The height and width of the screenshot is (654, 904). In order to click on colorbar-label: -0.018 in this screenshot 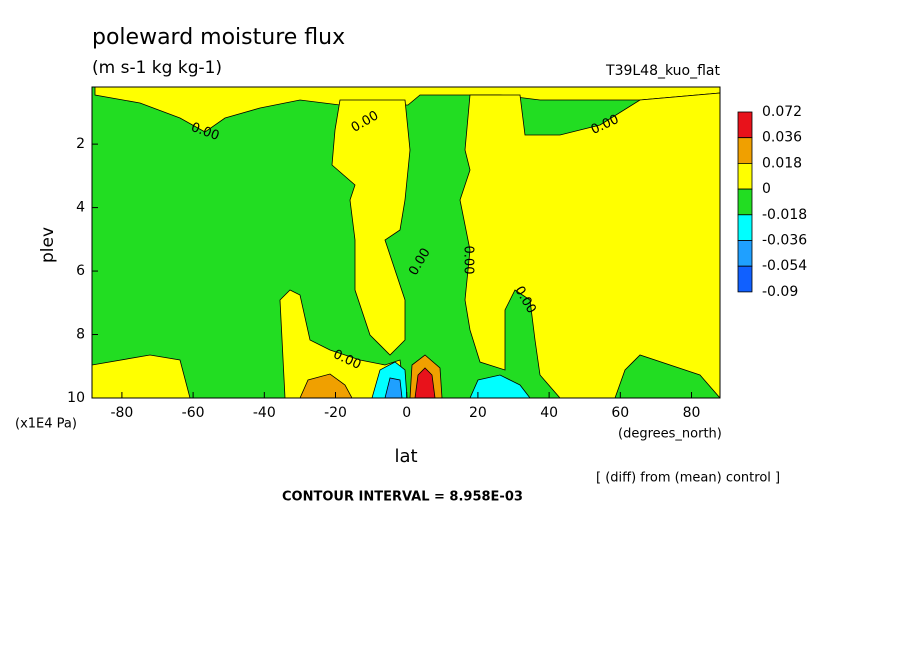, I will do `click(784, 215)`.